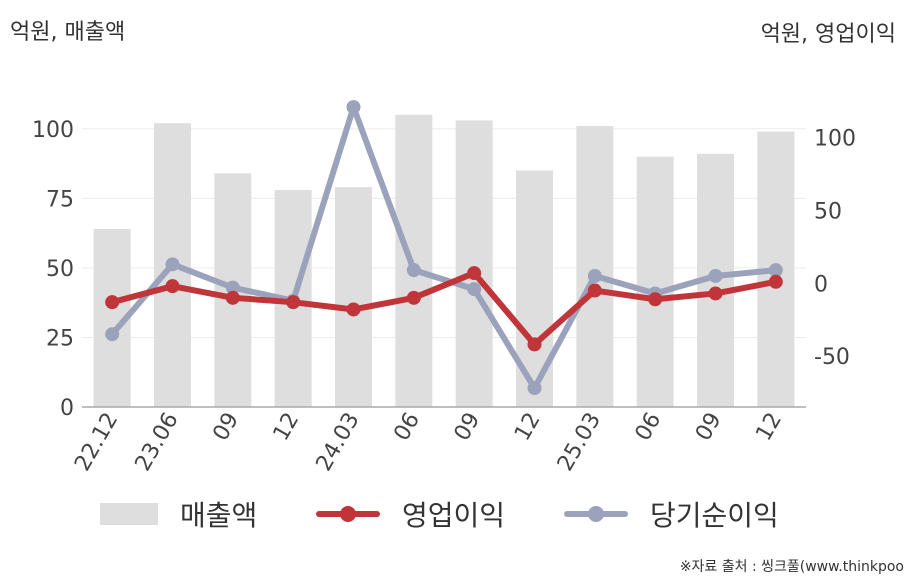 Image resolution: width=908 pixels, height=580 pixels. I want to click on left-y-tick-label: 25, so click(60, 338).